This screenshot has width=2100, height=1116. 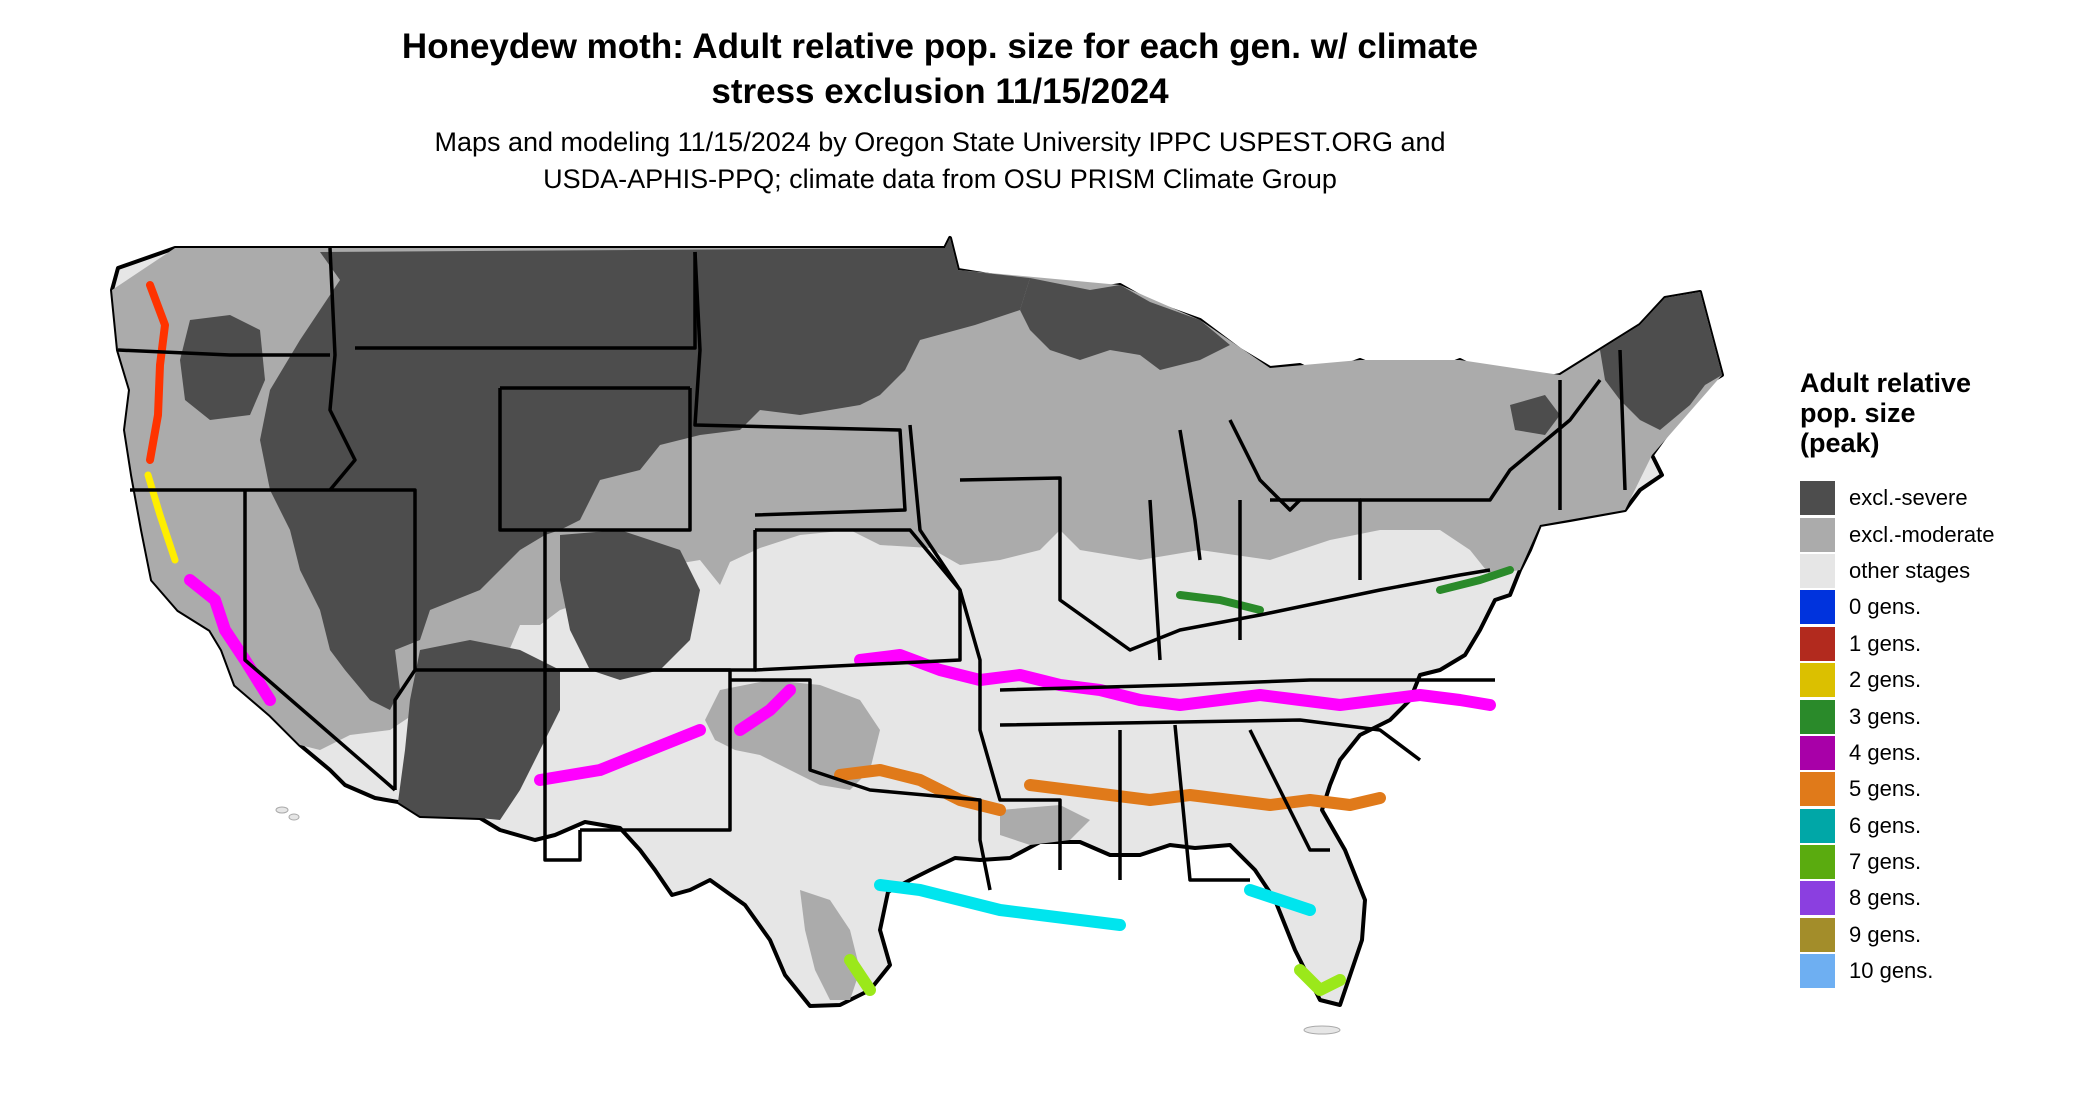 I want to click on legend-item: excl.-severe, so click(x=1945, y=498).